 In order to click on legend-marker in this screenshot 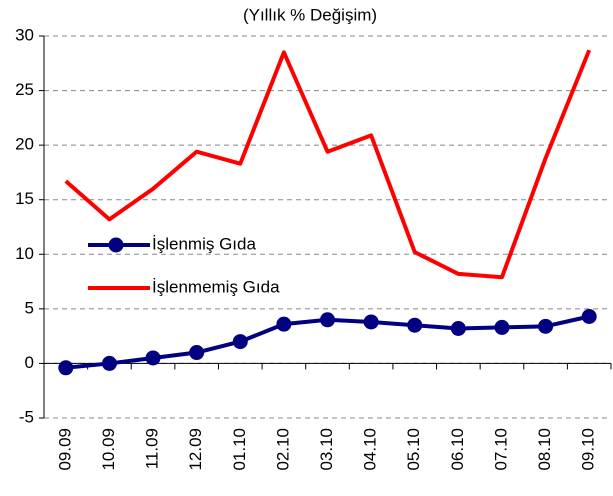, I will do `click(116, 245)`.